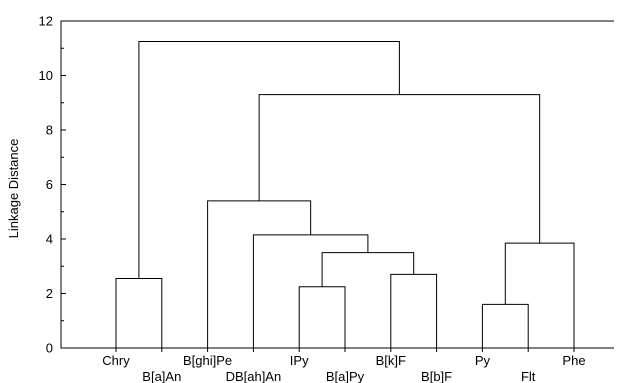  Describe the element at coordinates (49, 184) in the screenshot. I see `y-tick-label: 6` at that location.